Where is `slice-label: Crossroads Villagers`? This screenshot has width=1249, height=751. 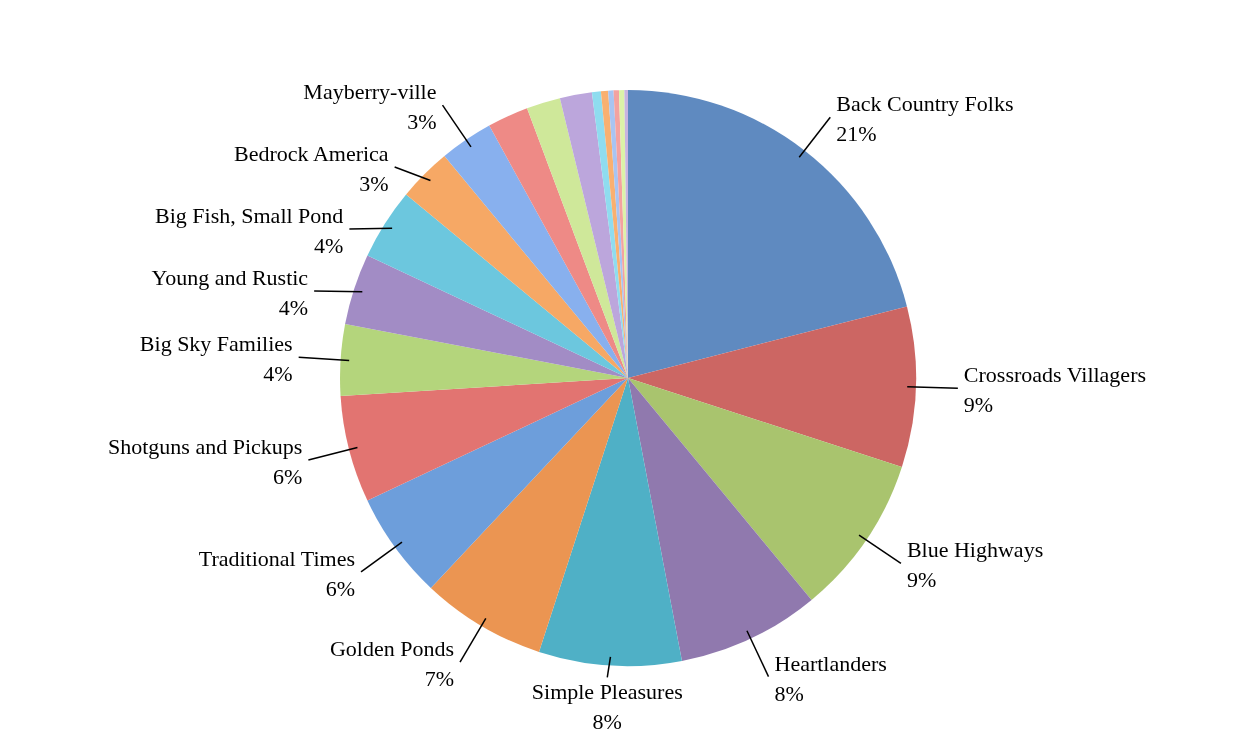
slice-label: Crossroads Villagers is located at coordinates (1055, 375).